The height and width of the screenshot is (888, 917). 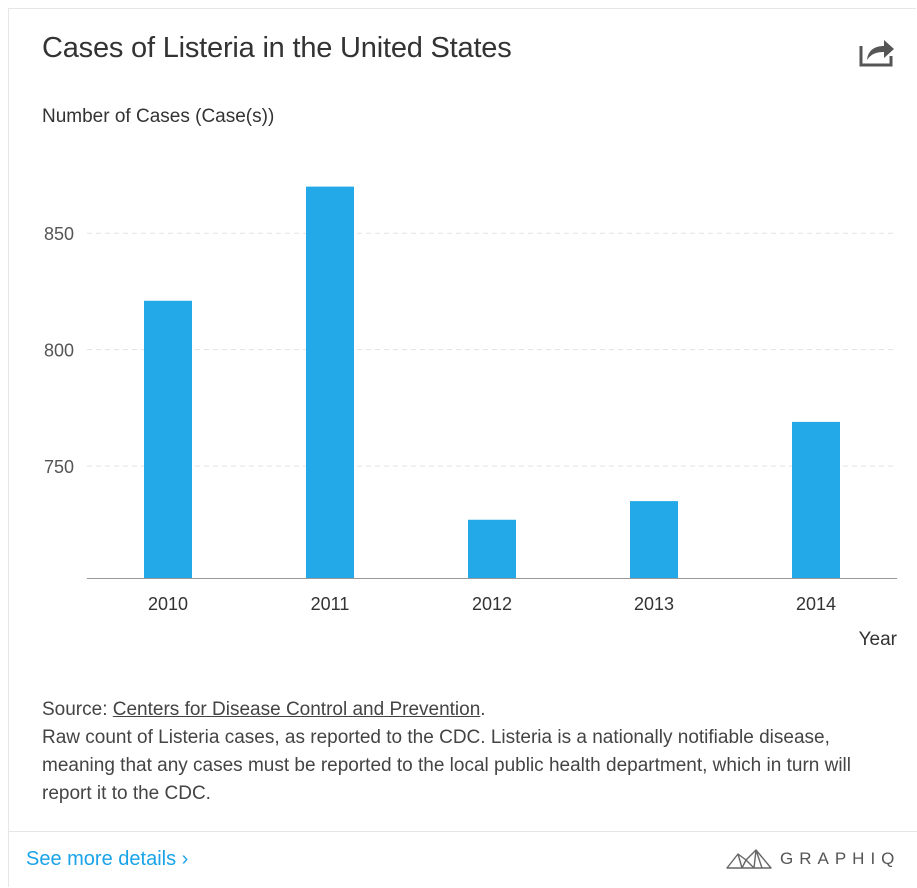 I want to click on chart-title: Cases of Listeria in the United States, so click(x=277, y=48).